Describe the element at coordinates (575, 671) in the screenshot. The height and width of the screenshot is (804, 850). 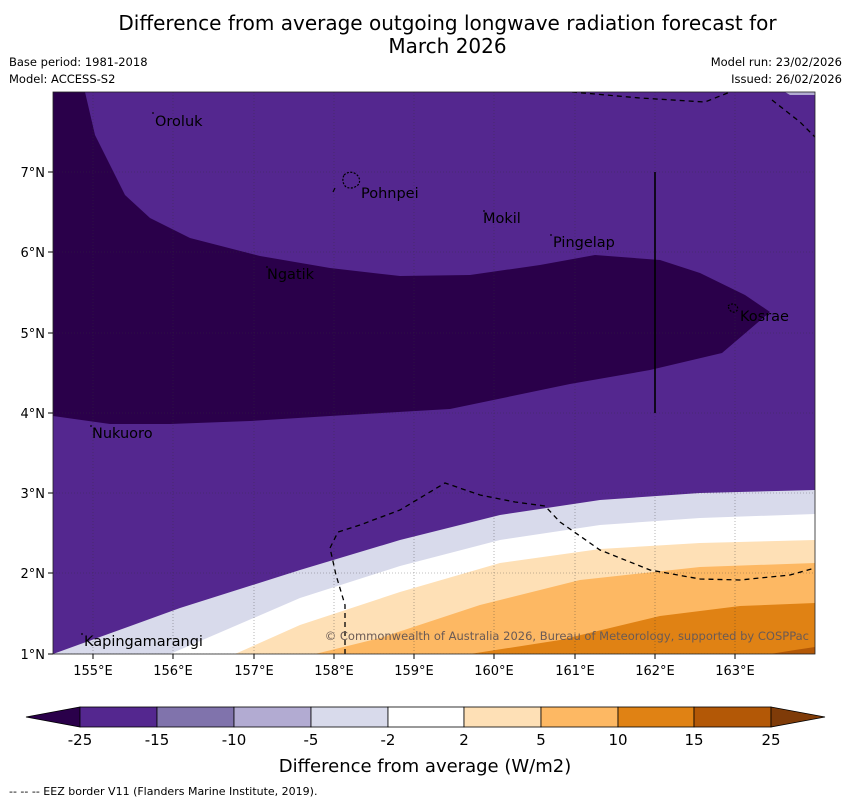
I see `lon-tick-161: 161°E` at that location.